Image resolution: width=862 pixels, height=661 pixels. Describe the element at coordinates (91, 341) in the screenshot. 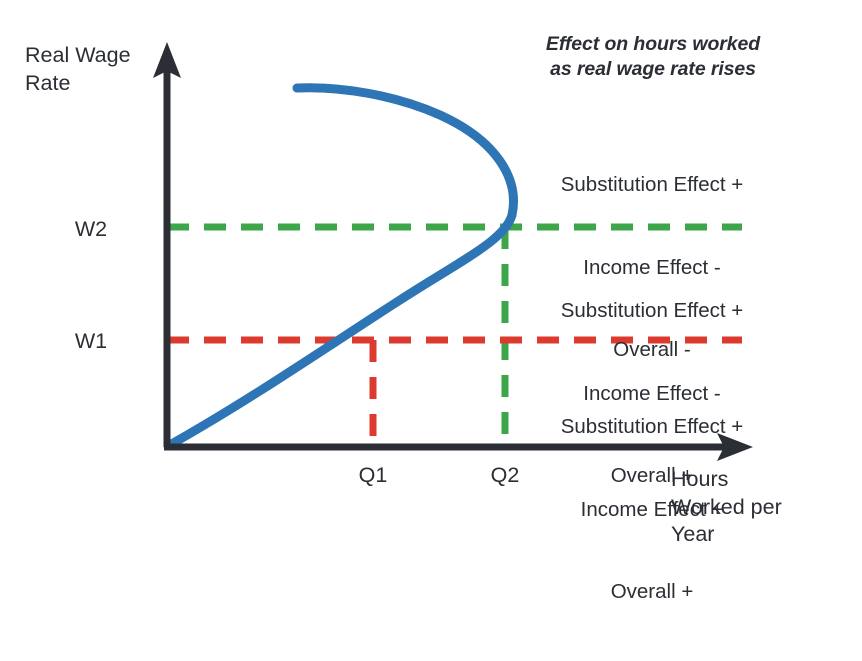

I see `y-tick-label-w1: W1` at that location.